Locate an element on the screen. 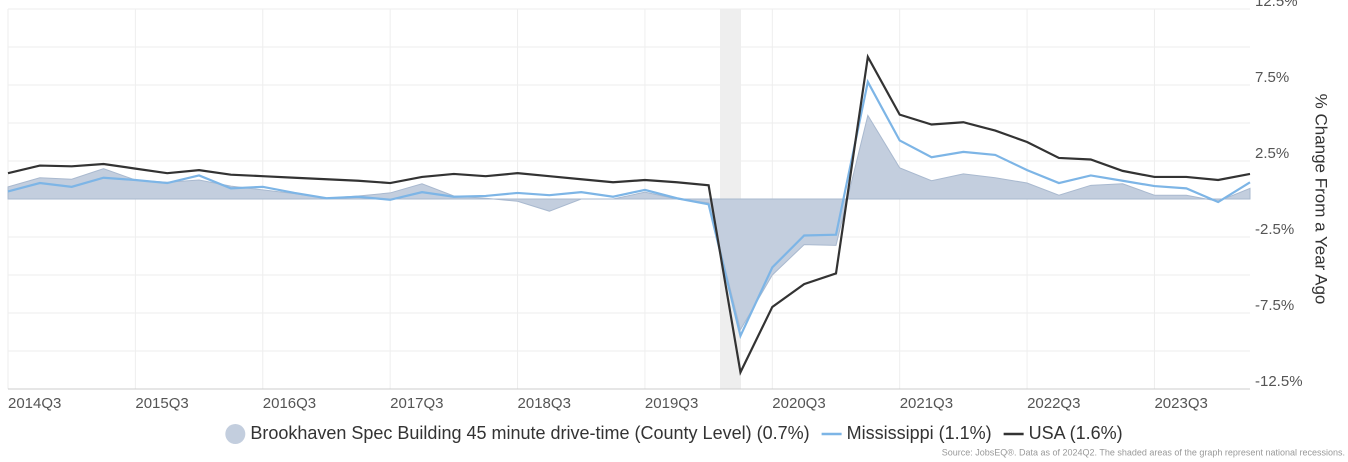 The height and width of the screenshot is (462, 1348). x-tick-label: 2019Q3 is located at coordinates (671, 403).